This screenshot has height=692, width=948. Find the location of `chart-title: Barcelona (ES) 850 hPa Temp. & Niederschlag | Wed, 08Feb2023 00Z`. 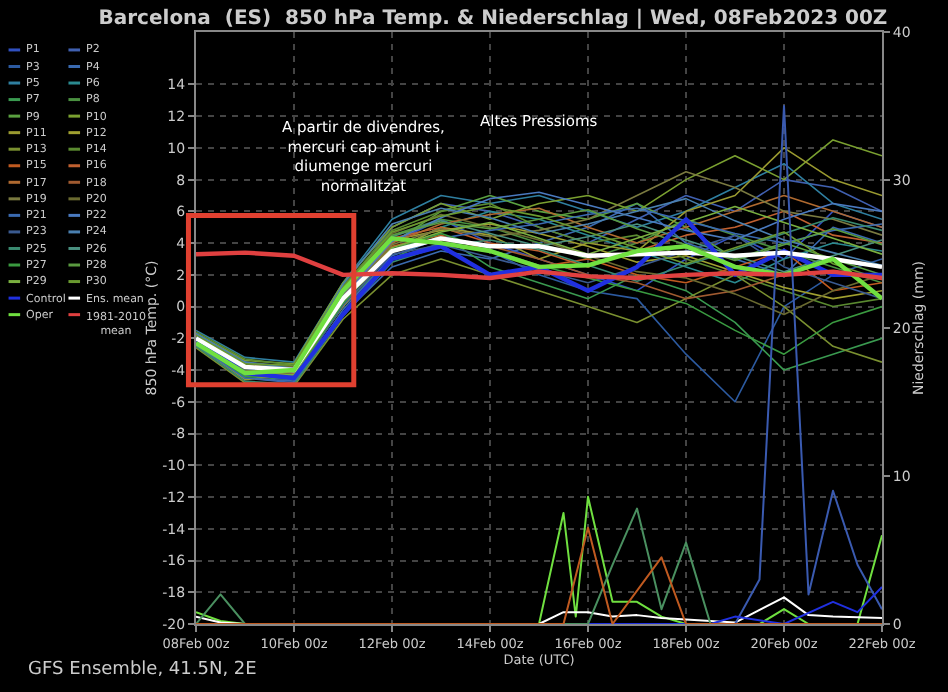

chart-title: Barcelona (ES) 850 hPa Temp. & Niederschlag | Wed, 08Feb2023 00Z is located at coordinates (493, 19).